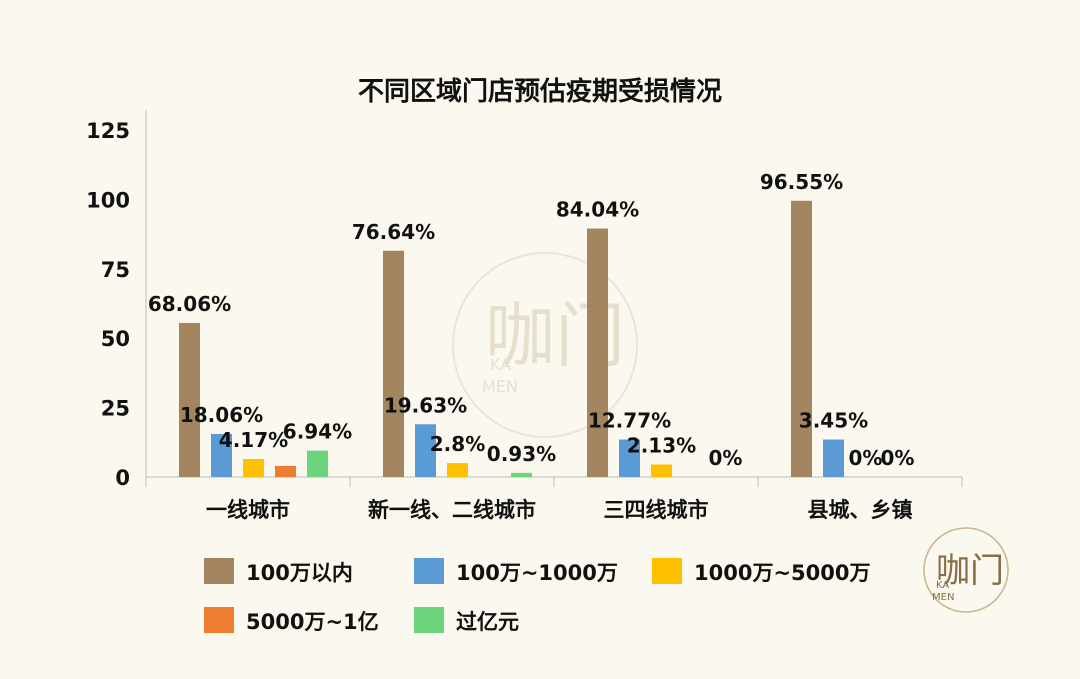  Describe the element at coordinates (115, 409) in the screenshot. I see `y-tick-label: 25` at that location.